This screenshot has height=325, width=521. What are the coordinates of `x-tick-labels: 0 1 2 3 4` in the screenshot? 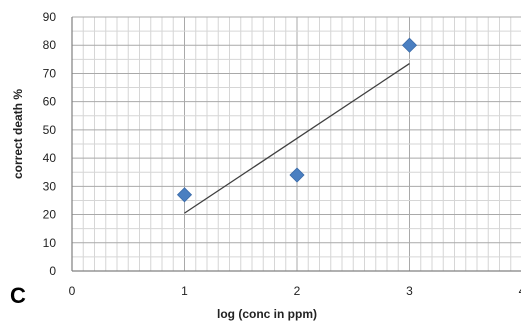 It's located at (295, 291).